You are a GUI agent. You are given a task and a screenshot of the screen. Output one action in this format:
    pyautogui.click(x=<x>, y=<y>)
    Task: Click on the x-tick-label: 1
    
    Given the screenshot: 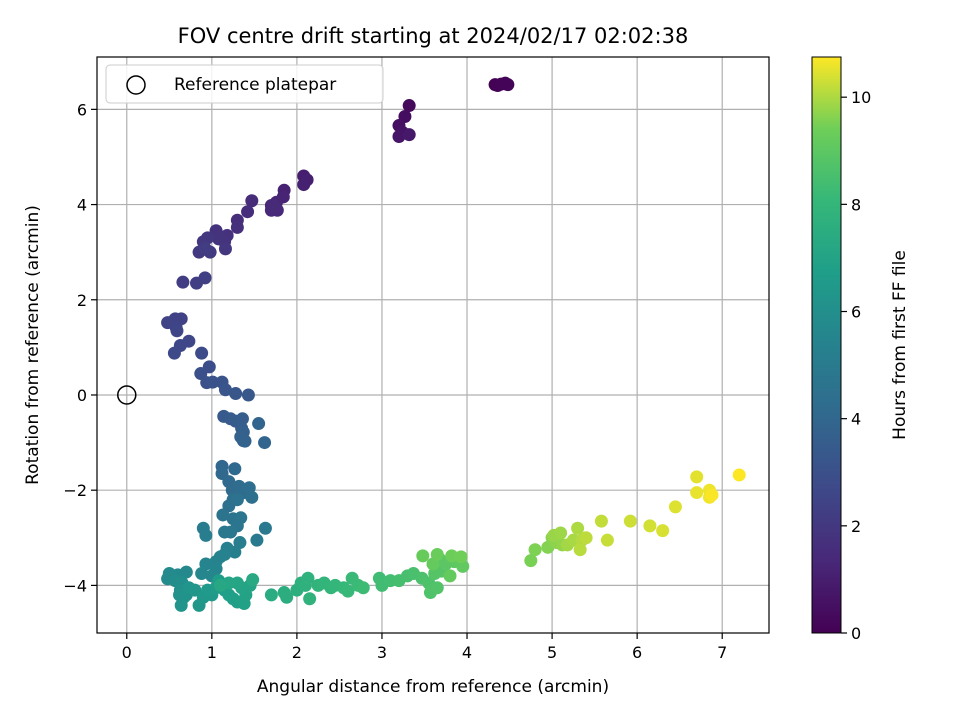 What is the action you would take?
    pyautogui.click(x=212, y=652)
    